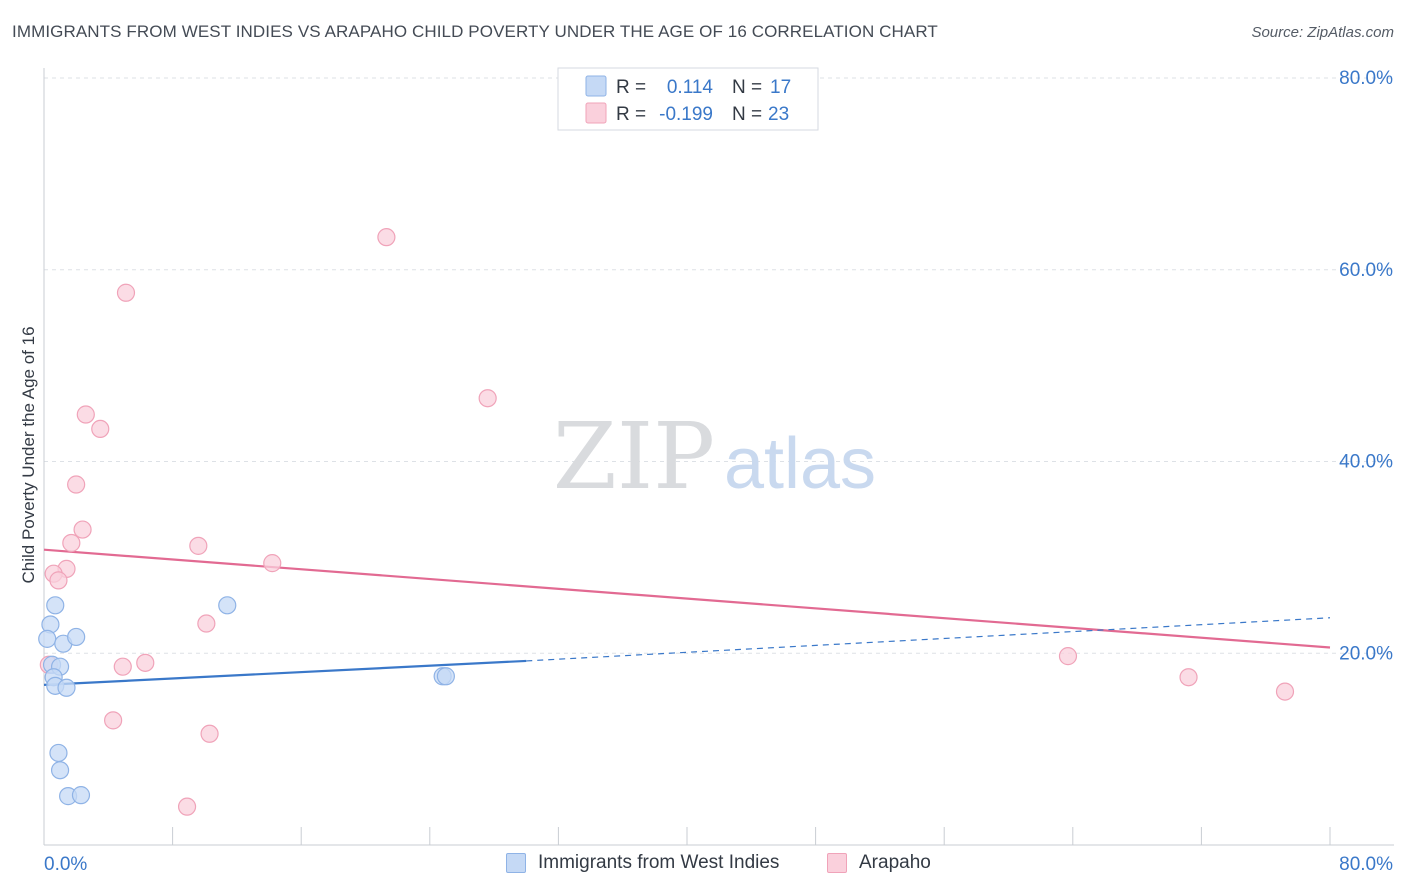 Image resolution: width=1406 pixels, height=892 pixels. Describe the element at coordinates (747, 87) in the screenshot. I see `legend-n-label-1: N =` at that location.